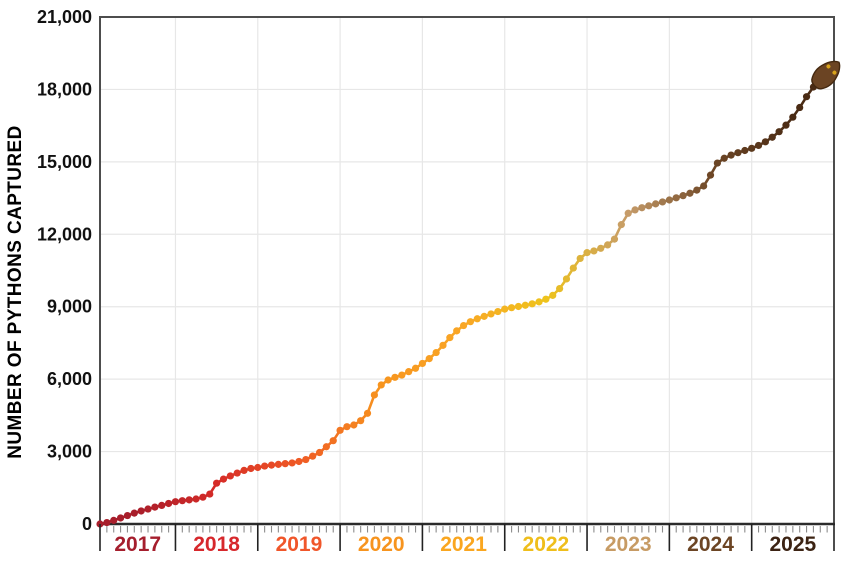  What do you see at coordinates (463, 544) in the screenshot?
I see `x-axis-year-label: 2021` at bounding box center [463, 544].